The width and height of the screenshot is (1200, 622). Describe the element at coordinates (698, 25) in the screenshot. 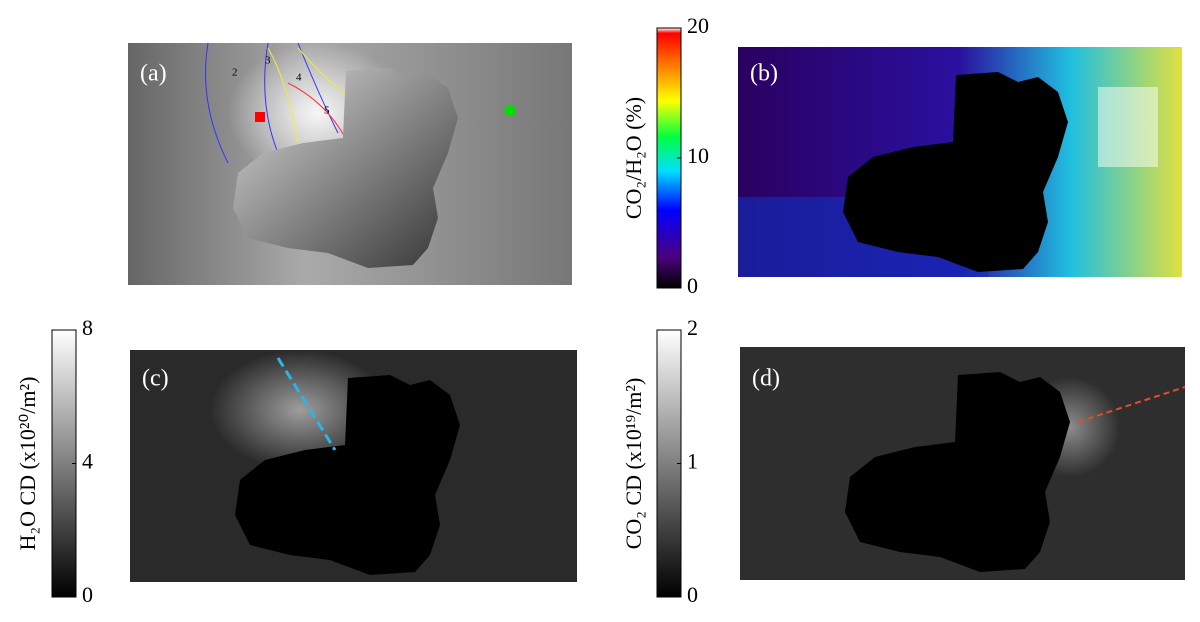

I see `colorbar-tick-label: 20` at that location.